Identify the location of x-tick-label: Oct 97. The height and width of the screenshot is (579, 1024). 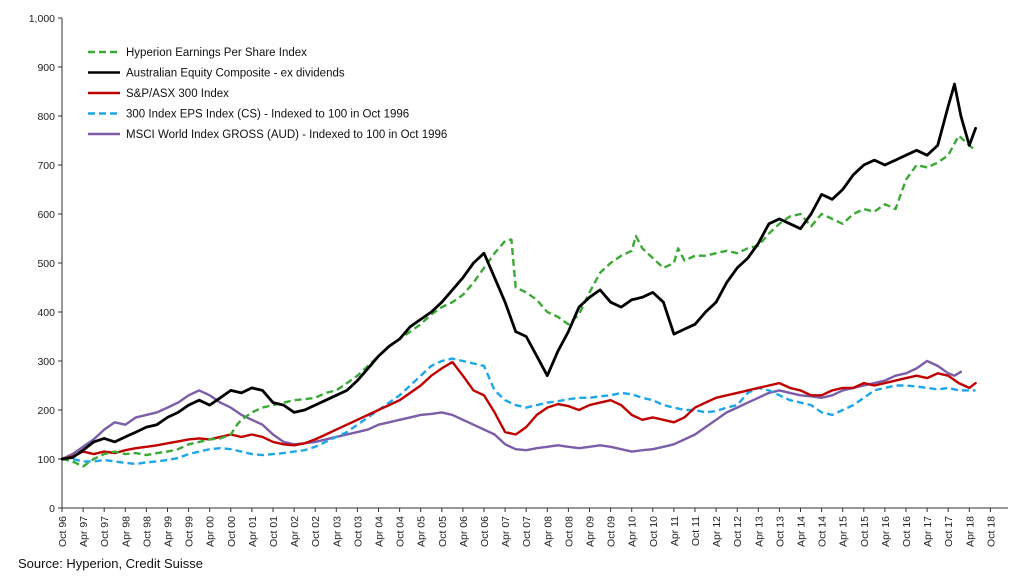
(105, 531).